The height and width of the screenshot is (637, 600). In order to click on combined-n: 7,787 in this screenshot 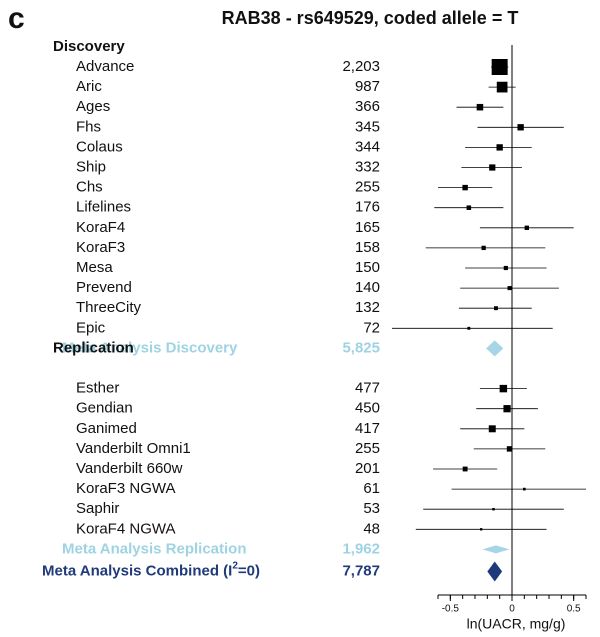, I will do `click(361, 570)`.